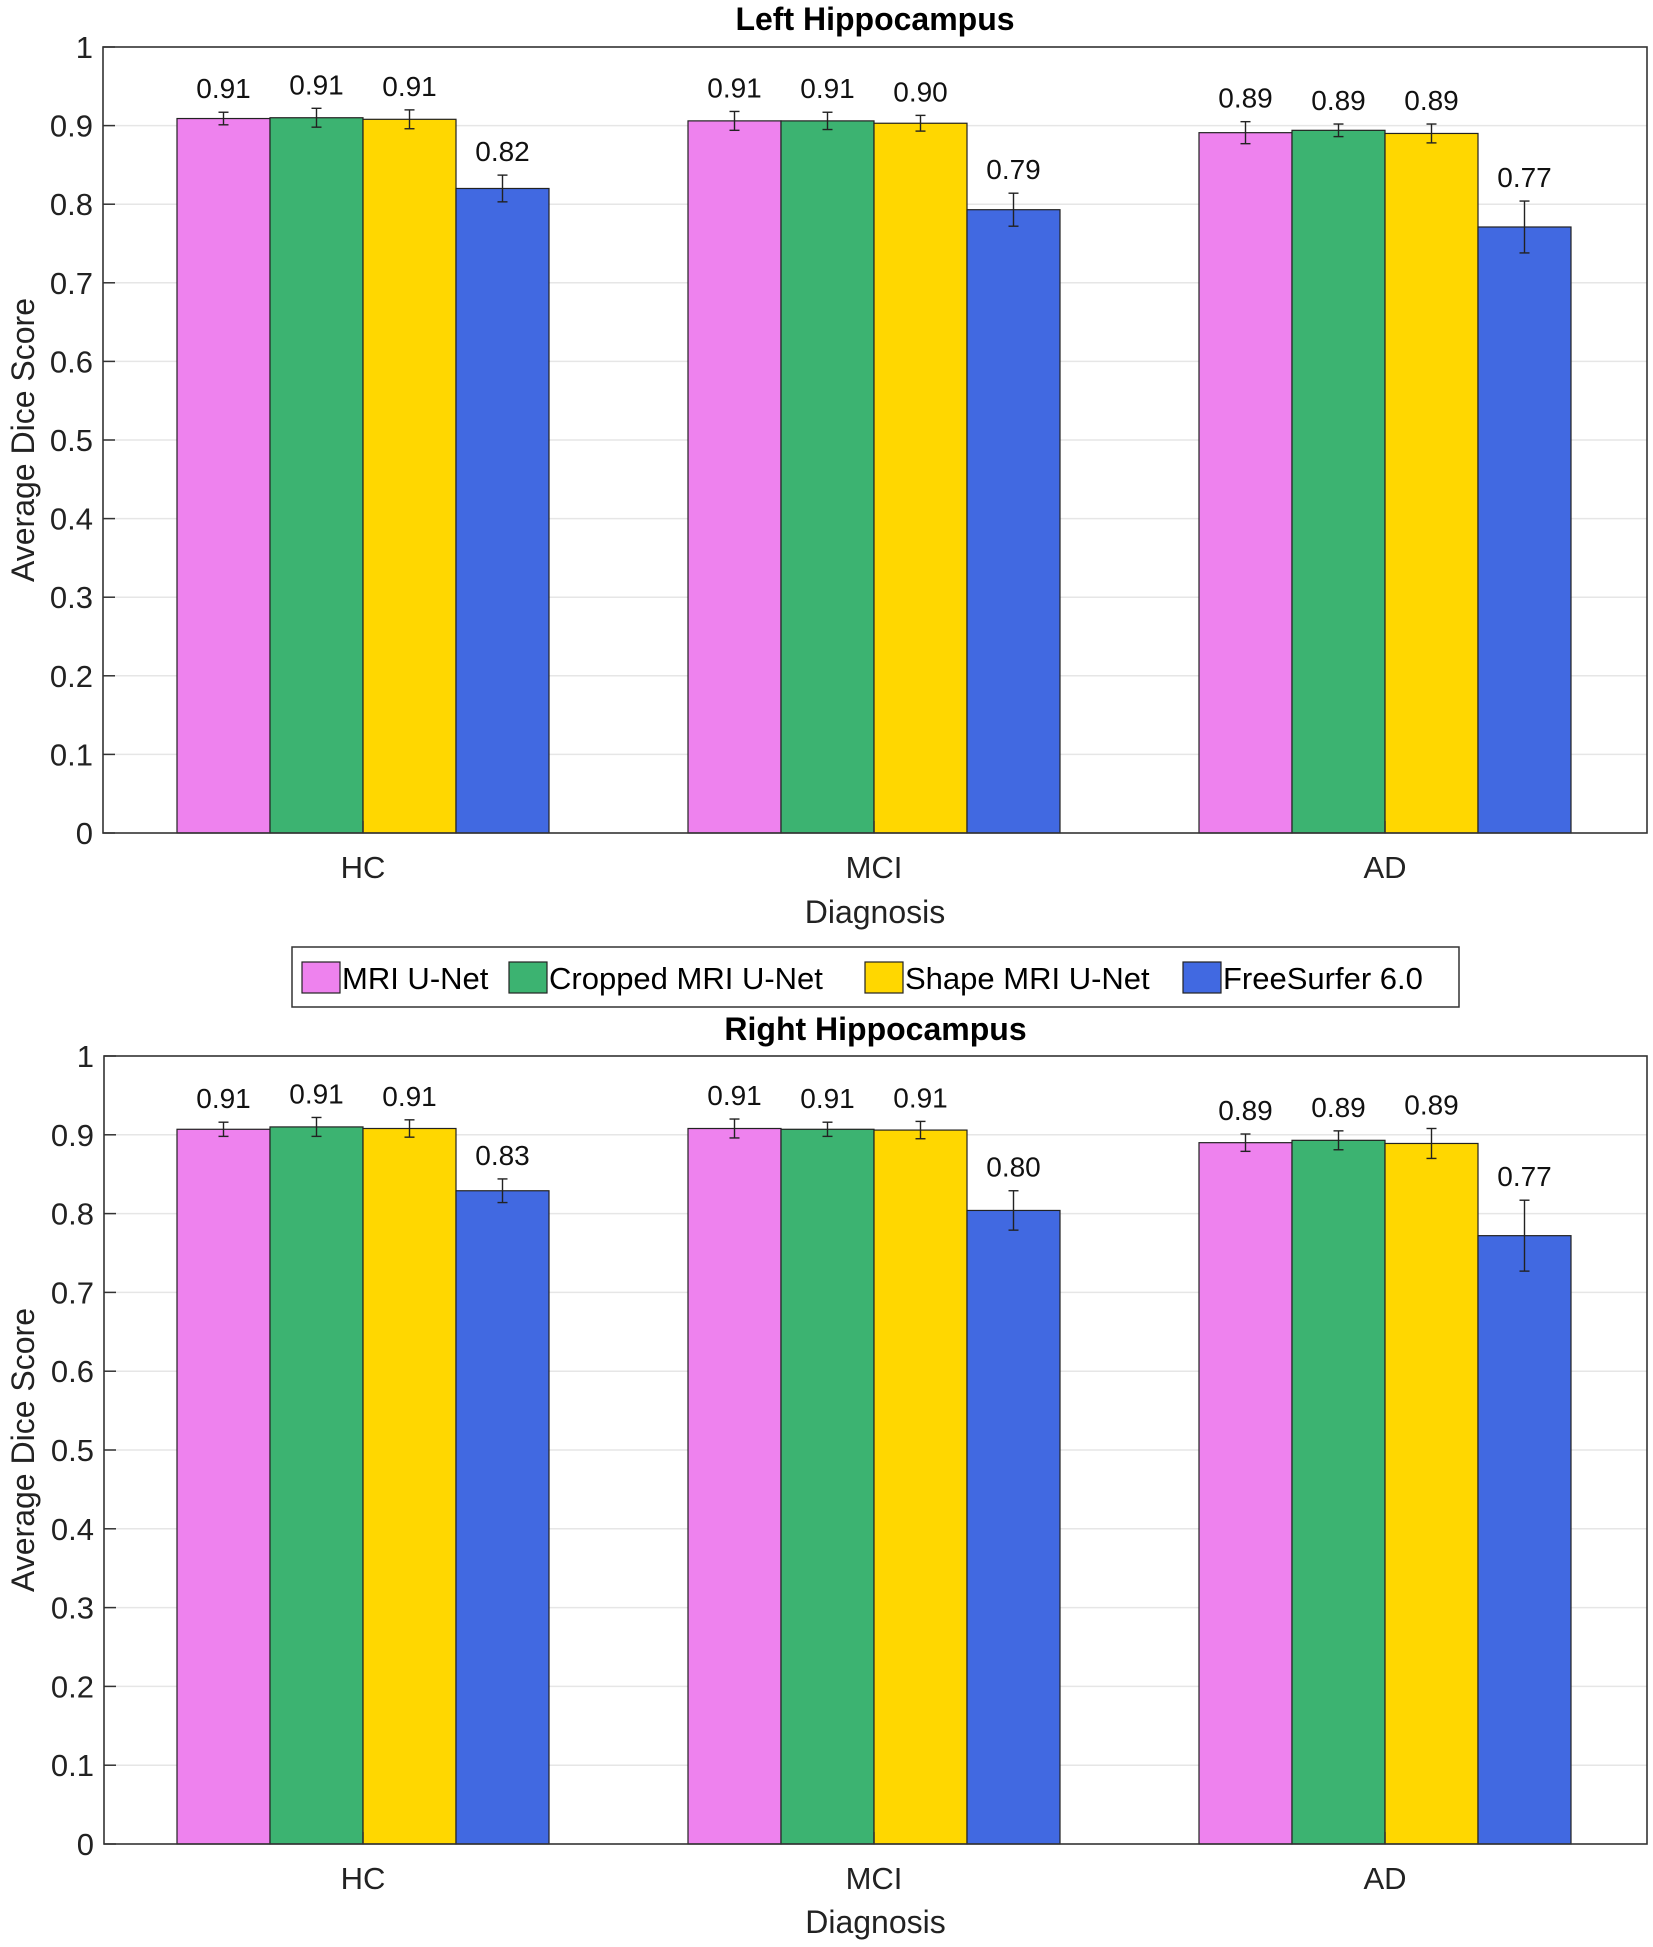 The width and height of the screenshot is (1653, 1947). What do you see at coordinates (502, 1155) in the screenshot?
I see `data-label: 0.83` at bounding box center [502, 1155].